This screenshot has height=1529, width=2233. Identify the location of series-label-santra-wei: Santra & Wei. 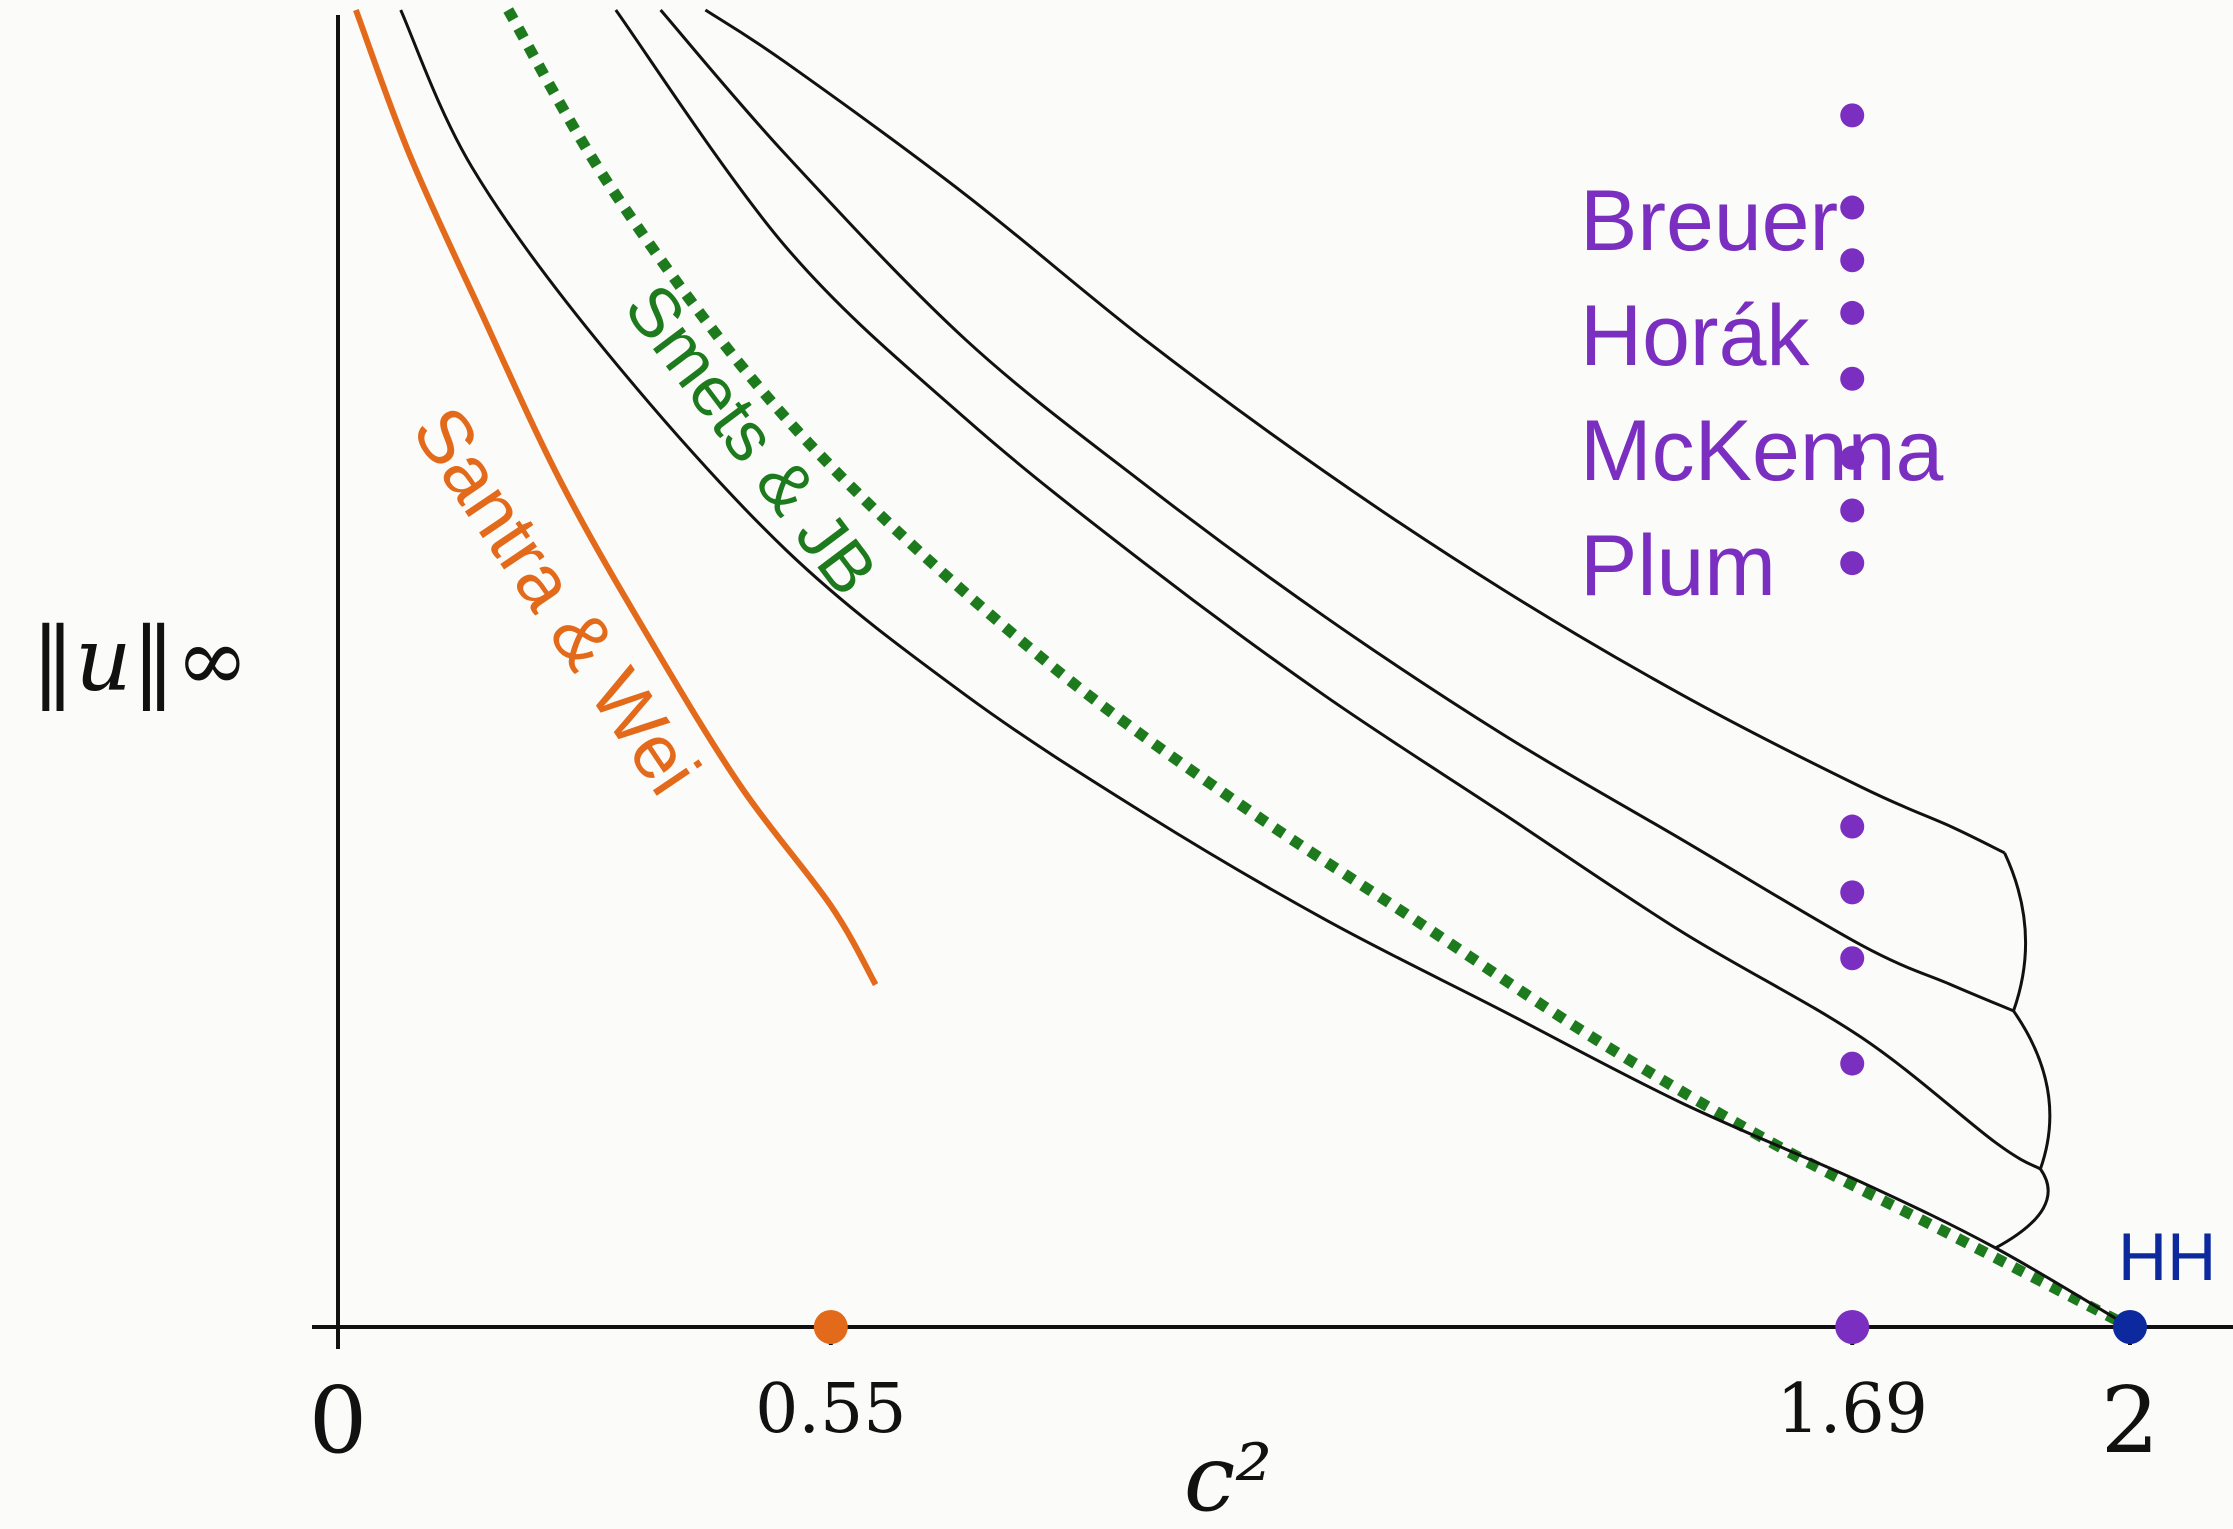
(556, 601).